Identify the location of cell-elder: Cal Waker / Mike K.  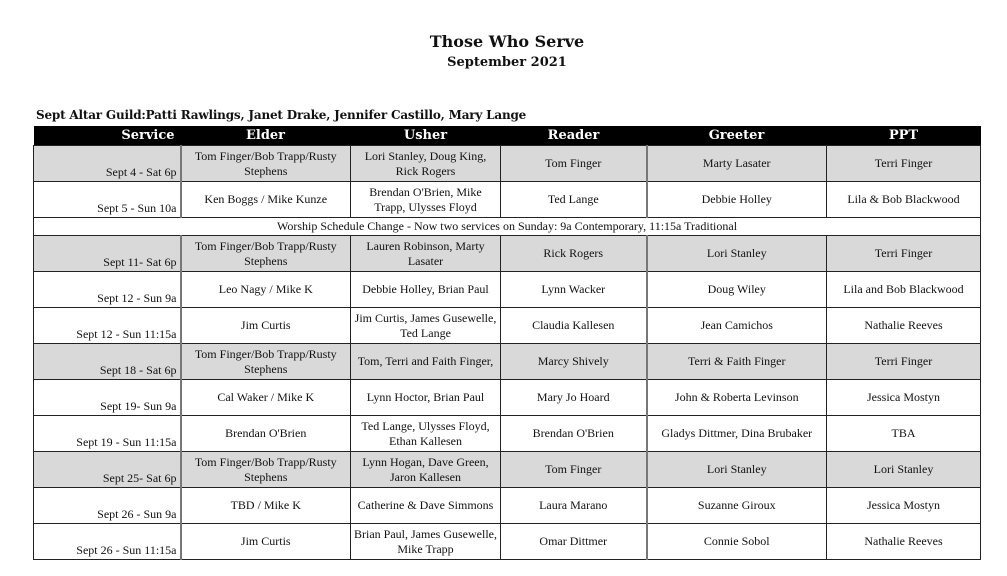
(265, 397).